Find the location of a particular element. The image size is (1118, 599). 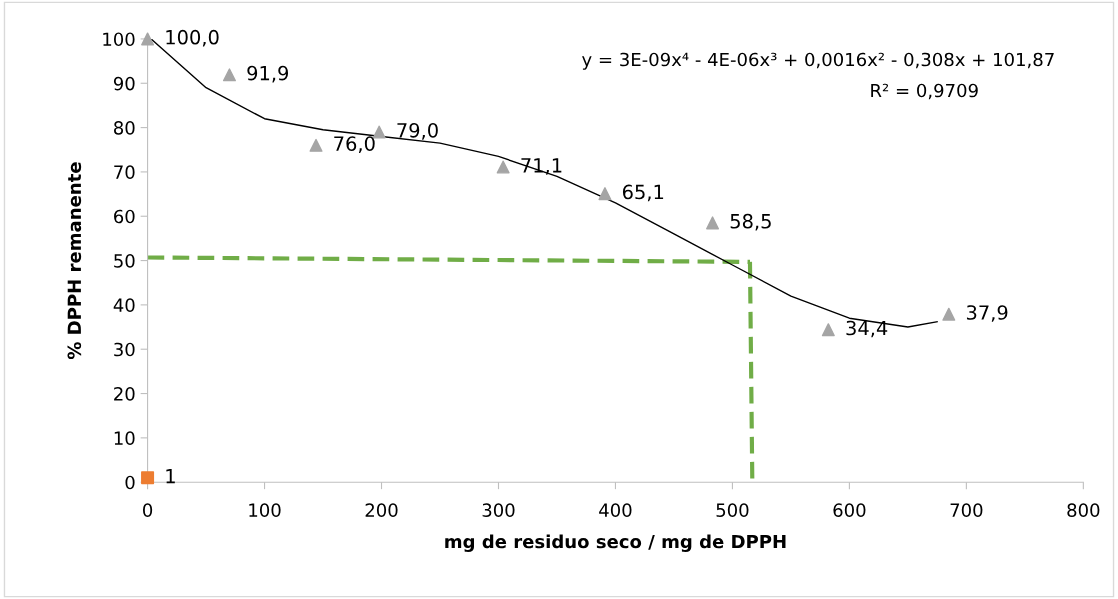

data-label: 65,1 is located at coordinates (643, 193).